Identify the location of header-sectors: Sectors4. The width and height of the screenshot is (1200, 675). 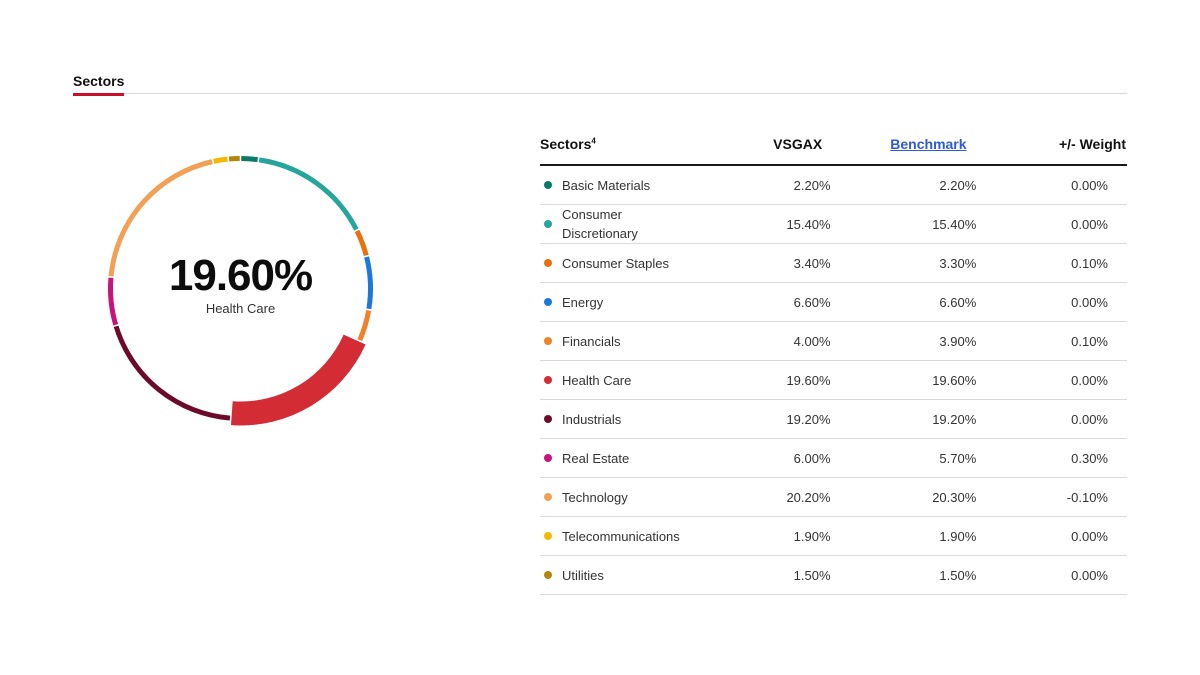
(637, 145).